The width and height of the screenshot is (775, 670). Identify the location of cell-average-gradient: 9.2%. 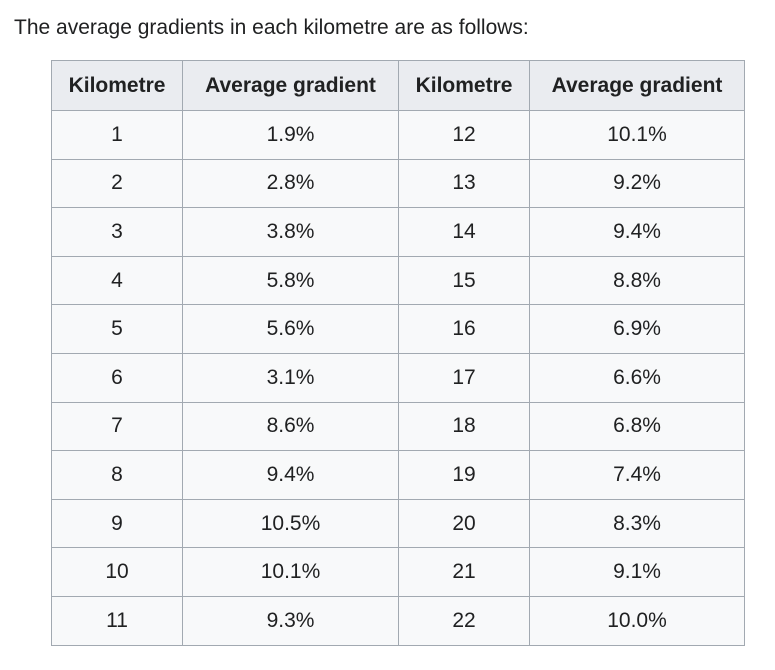
(637, 183).